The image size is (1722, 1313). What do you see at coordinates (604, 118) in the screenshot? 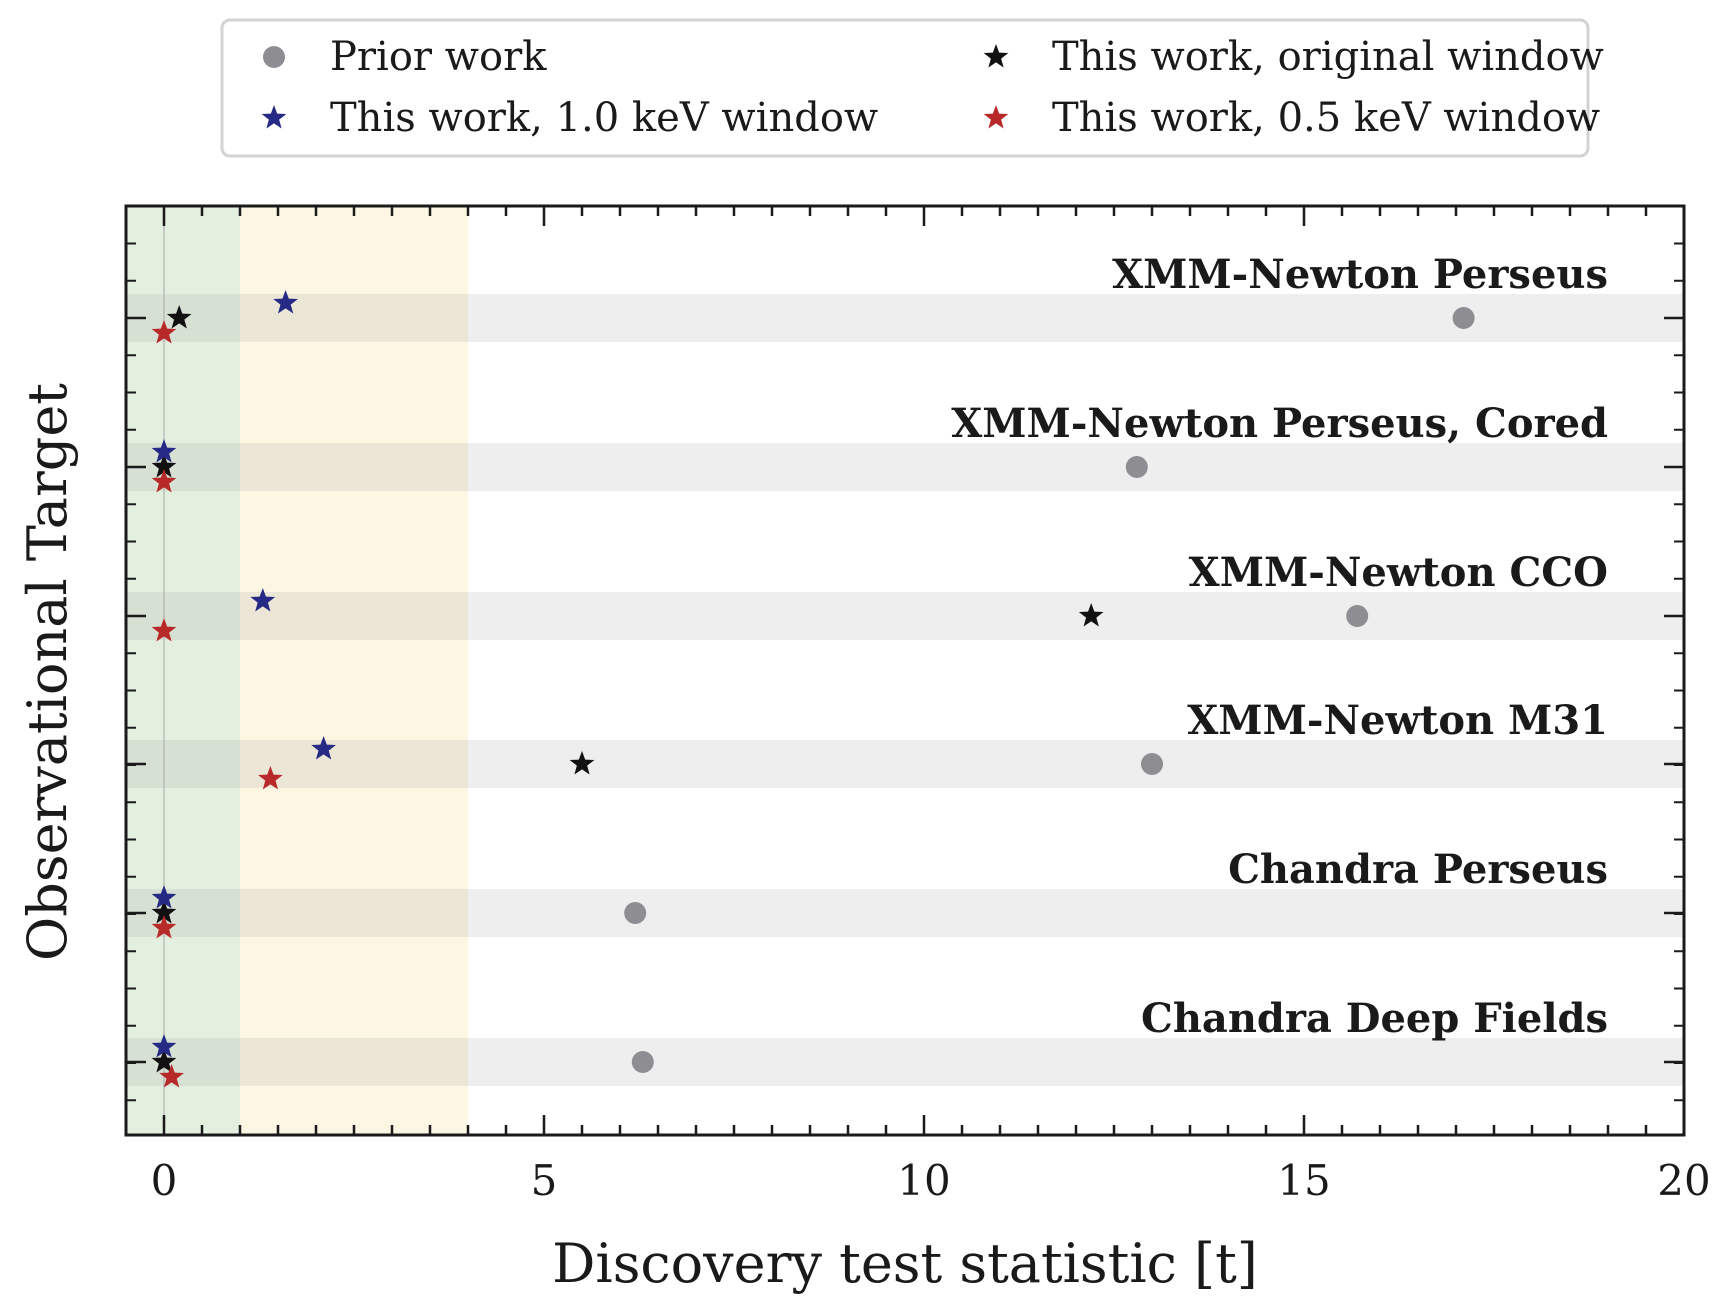
I see `legend-label: This work, 1.0 keV window` at bounding box center [604, 118].